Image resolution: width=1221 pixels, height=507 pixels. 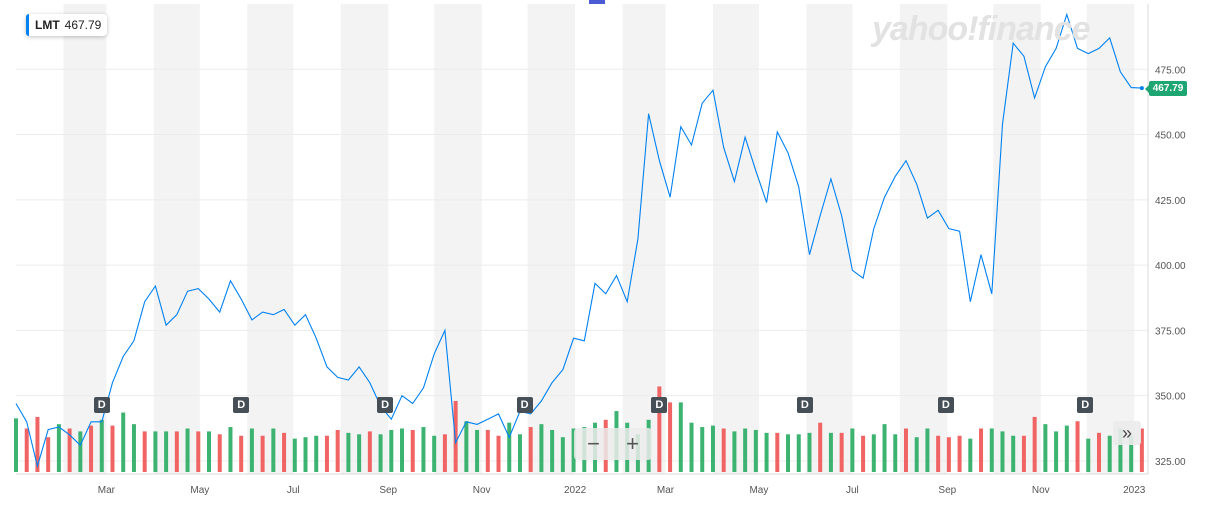 What do you see at coordinates (1170, 266) in the screenshot?
I see `y-tick-label: 400.00` at bounding box center [1170, 266].